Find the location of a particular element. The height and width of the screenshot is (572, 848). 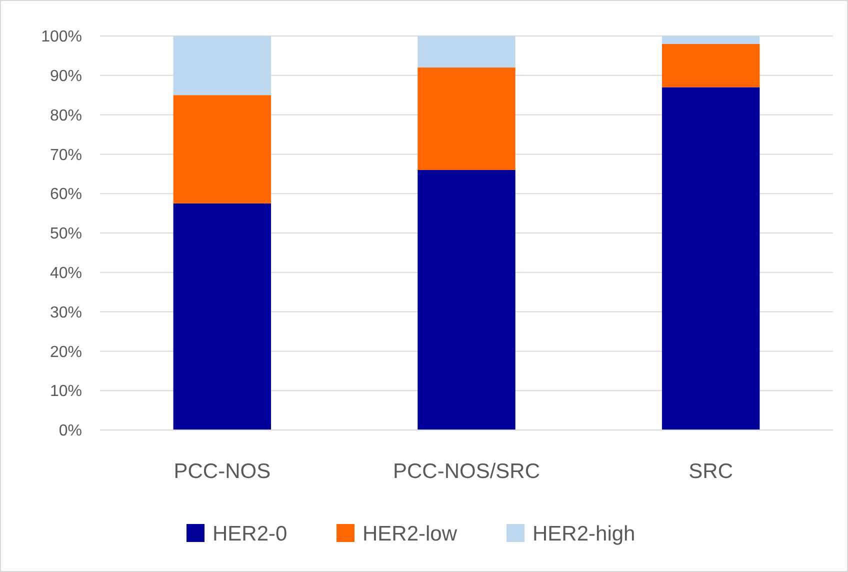

x-tick-label: PCC-NOS/SRC is located at coordinates (466, 471).